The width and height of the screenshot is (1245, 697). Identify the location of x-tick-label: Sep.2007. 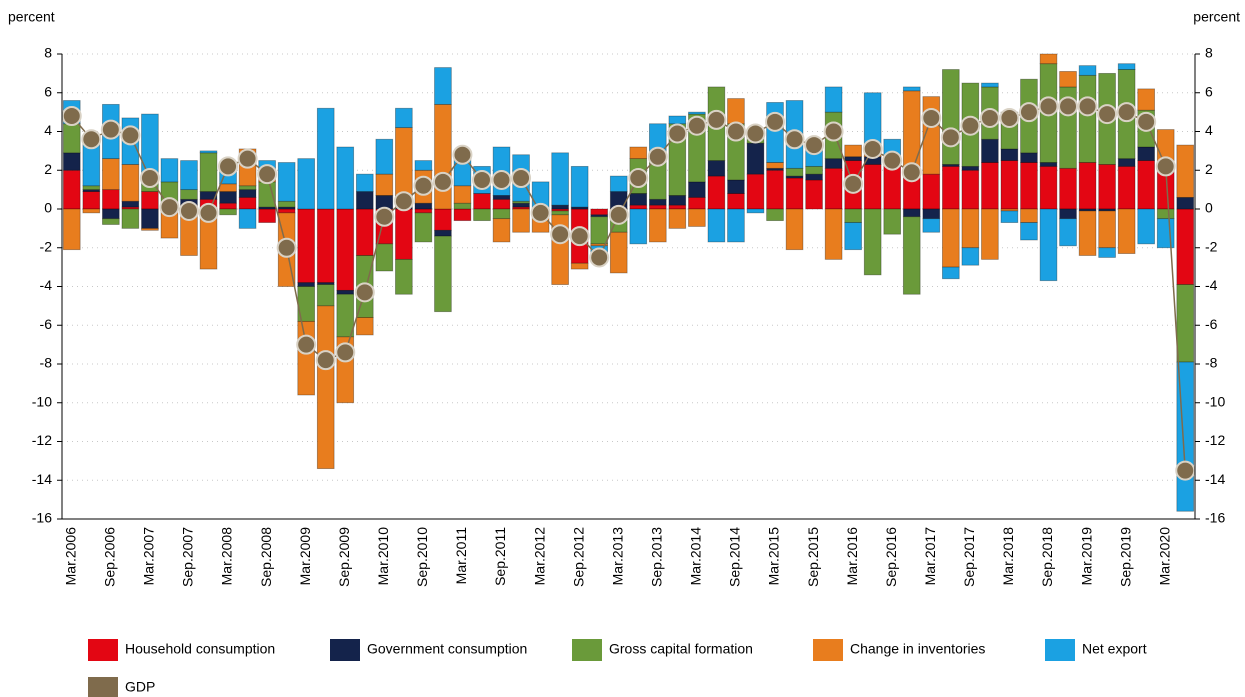
(188, 557).